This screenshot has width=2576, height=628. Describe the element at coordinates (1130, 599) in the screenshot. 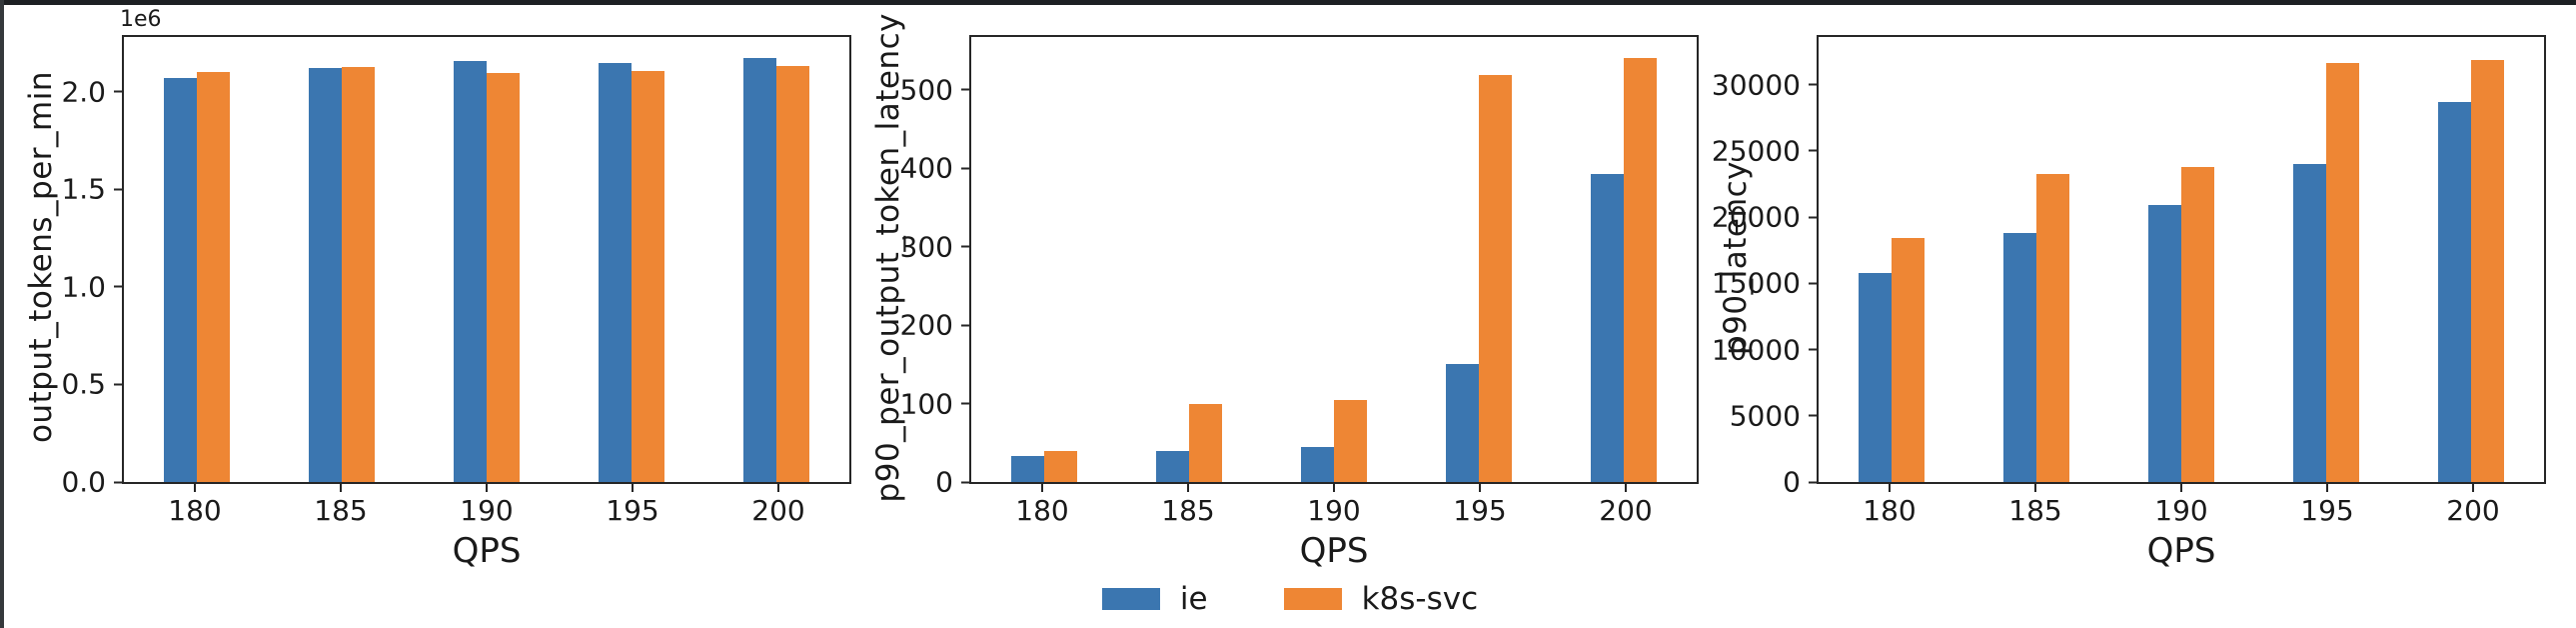

I see `legend-swatch-ie` at that location.